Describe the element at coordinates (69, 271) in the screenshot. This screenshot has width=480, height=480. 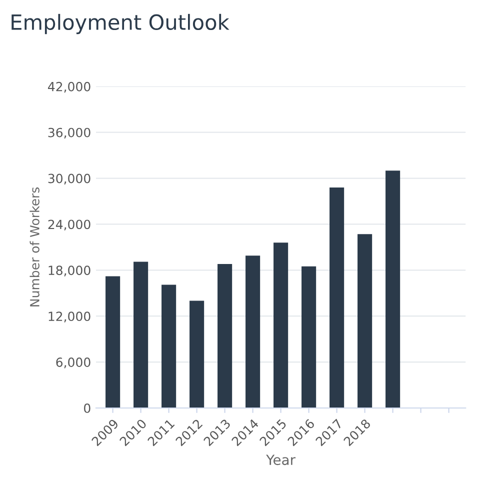
I see `y-tick-label: 18,000` at that location.